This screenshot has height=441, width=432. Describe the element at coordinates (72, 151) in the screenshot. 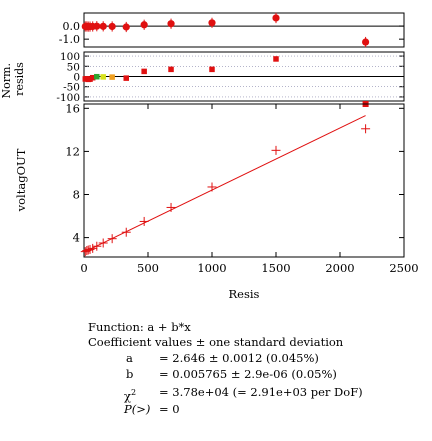

I see `ytick-label: 12` at that location.